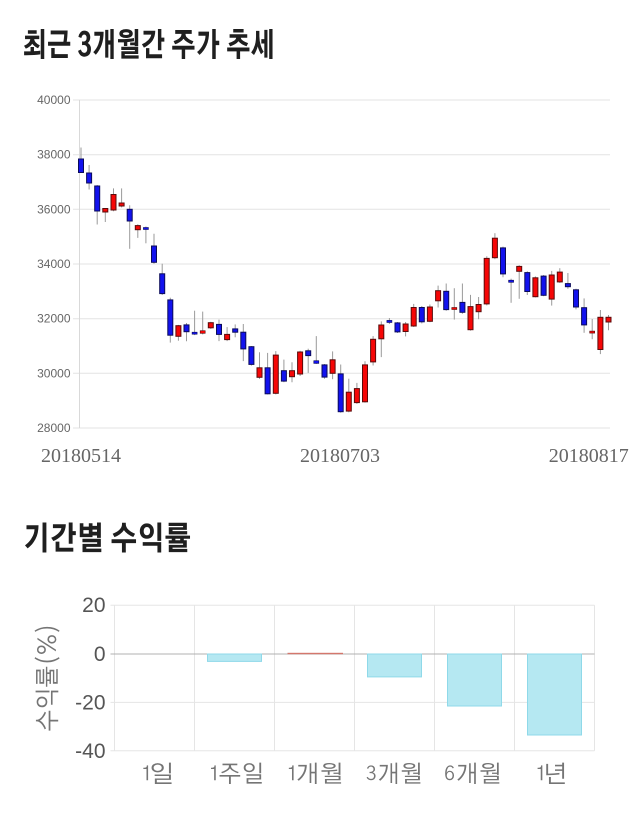  Describe the element at coordinates (340, 456) in the screenshot. I see `svg-text: 20180703` at that location.